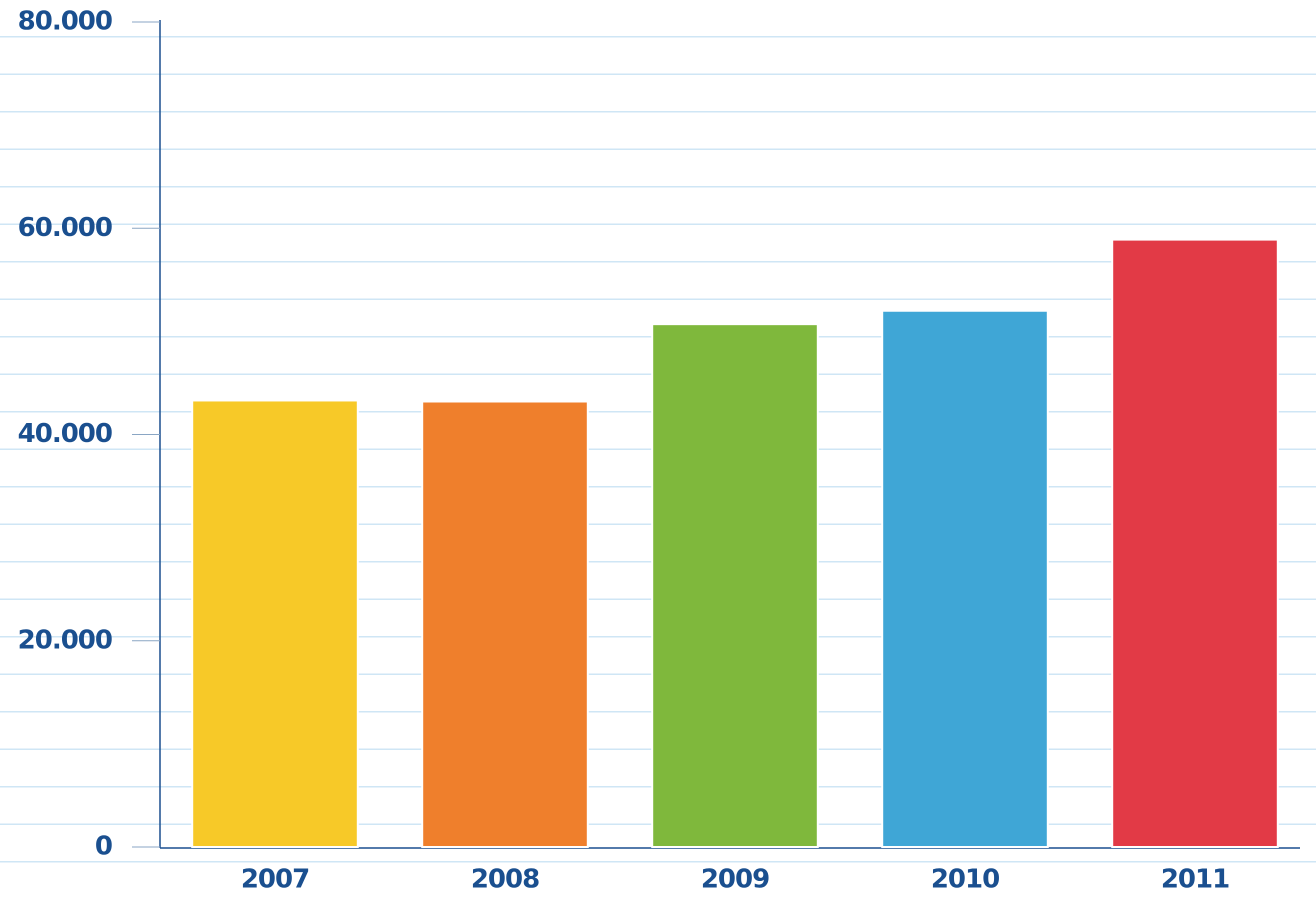 This screenshot has width=1316, height=897. Describe the element at coordinates (65, 434) in the screenshot. I see `y-tick-label: 40.000` at that location.